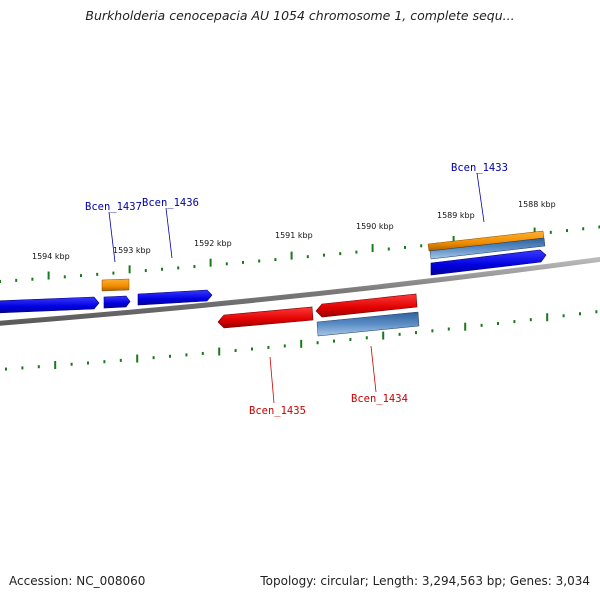  I want to click on gene-label-bcen-1435: Bcen_1435, so click(277, 411).